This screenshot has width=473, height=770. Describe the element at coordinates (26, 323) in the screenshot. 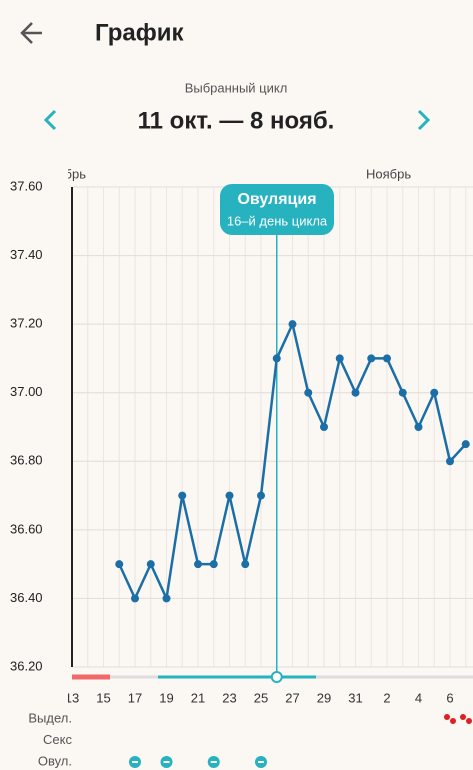

I see `y-tick-label: 37.20` at that location.